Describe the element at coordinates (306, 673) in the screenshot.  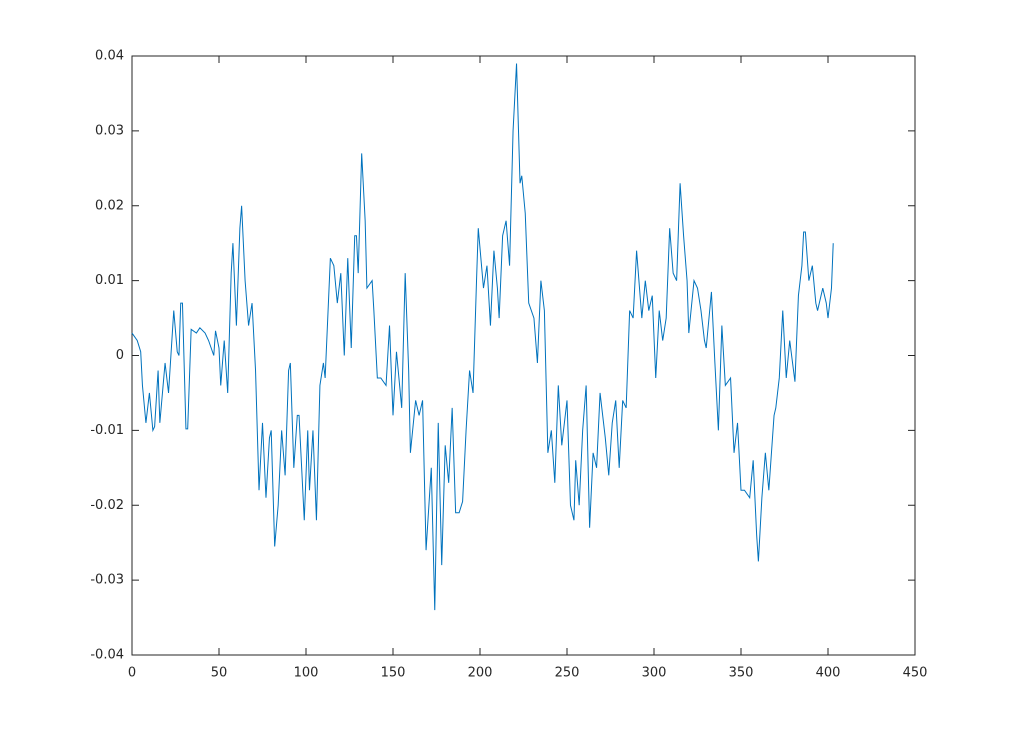
I see `x-tick-label: 100` at that location.